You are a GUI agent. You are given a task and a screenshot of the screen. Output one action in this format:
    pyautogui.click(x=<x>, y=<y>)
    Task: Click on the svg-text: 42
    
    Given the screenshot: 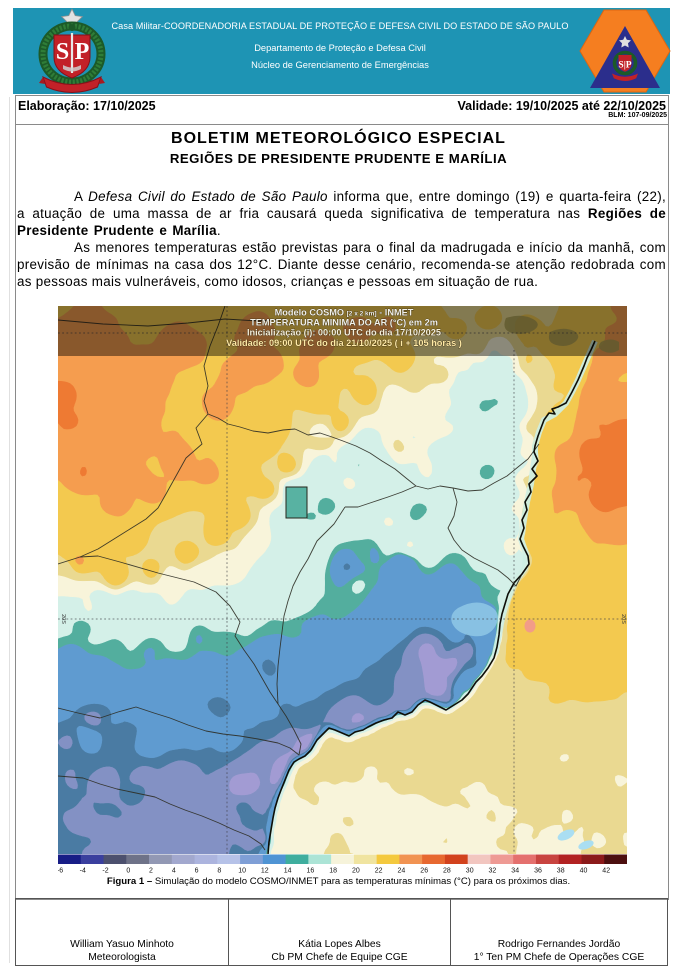 What is the action you would take?
    pyautogui.click(x=606, y=871)
    